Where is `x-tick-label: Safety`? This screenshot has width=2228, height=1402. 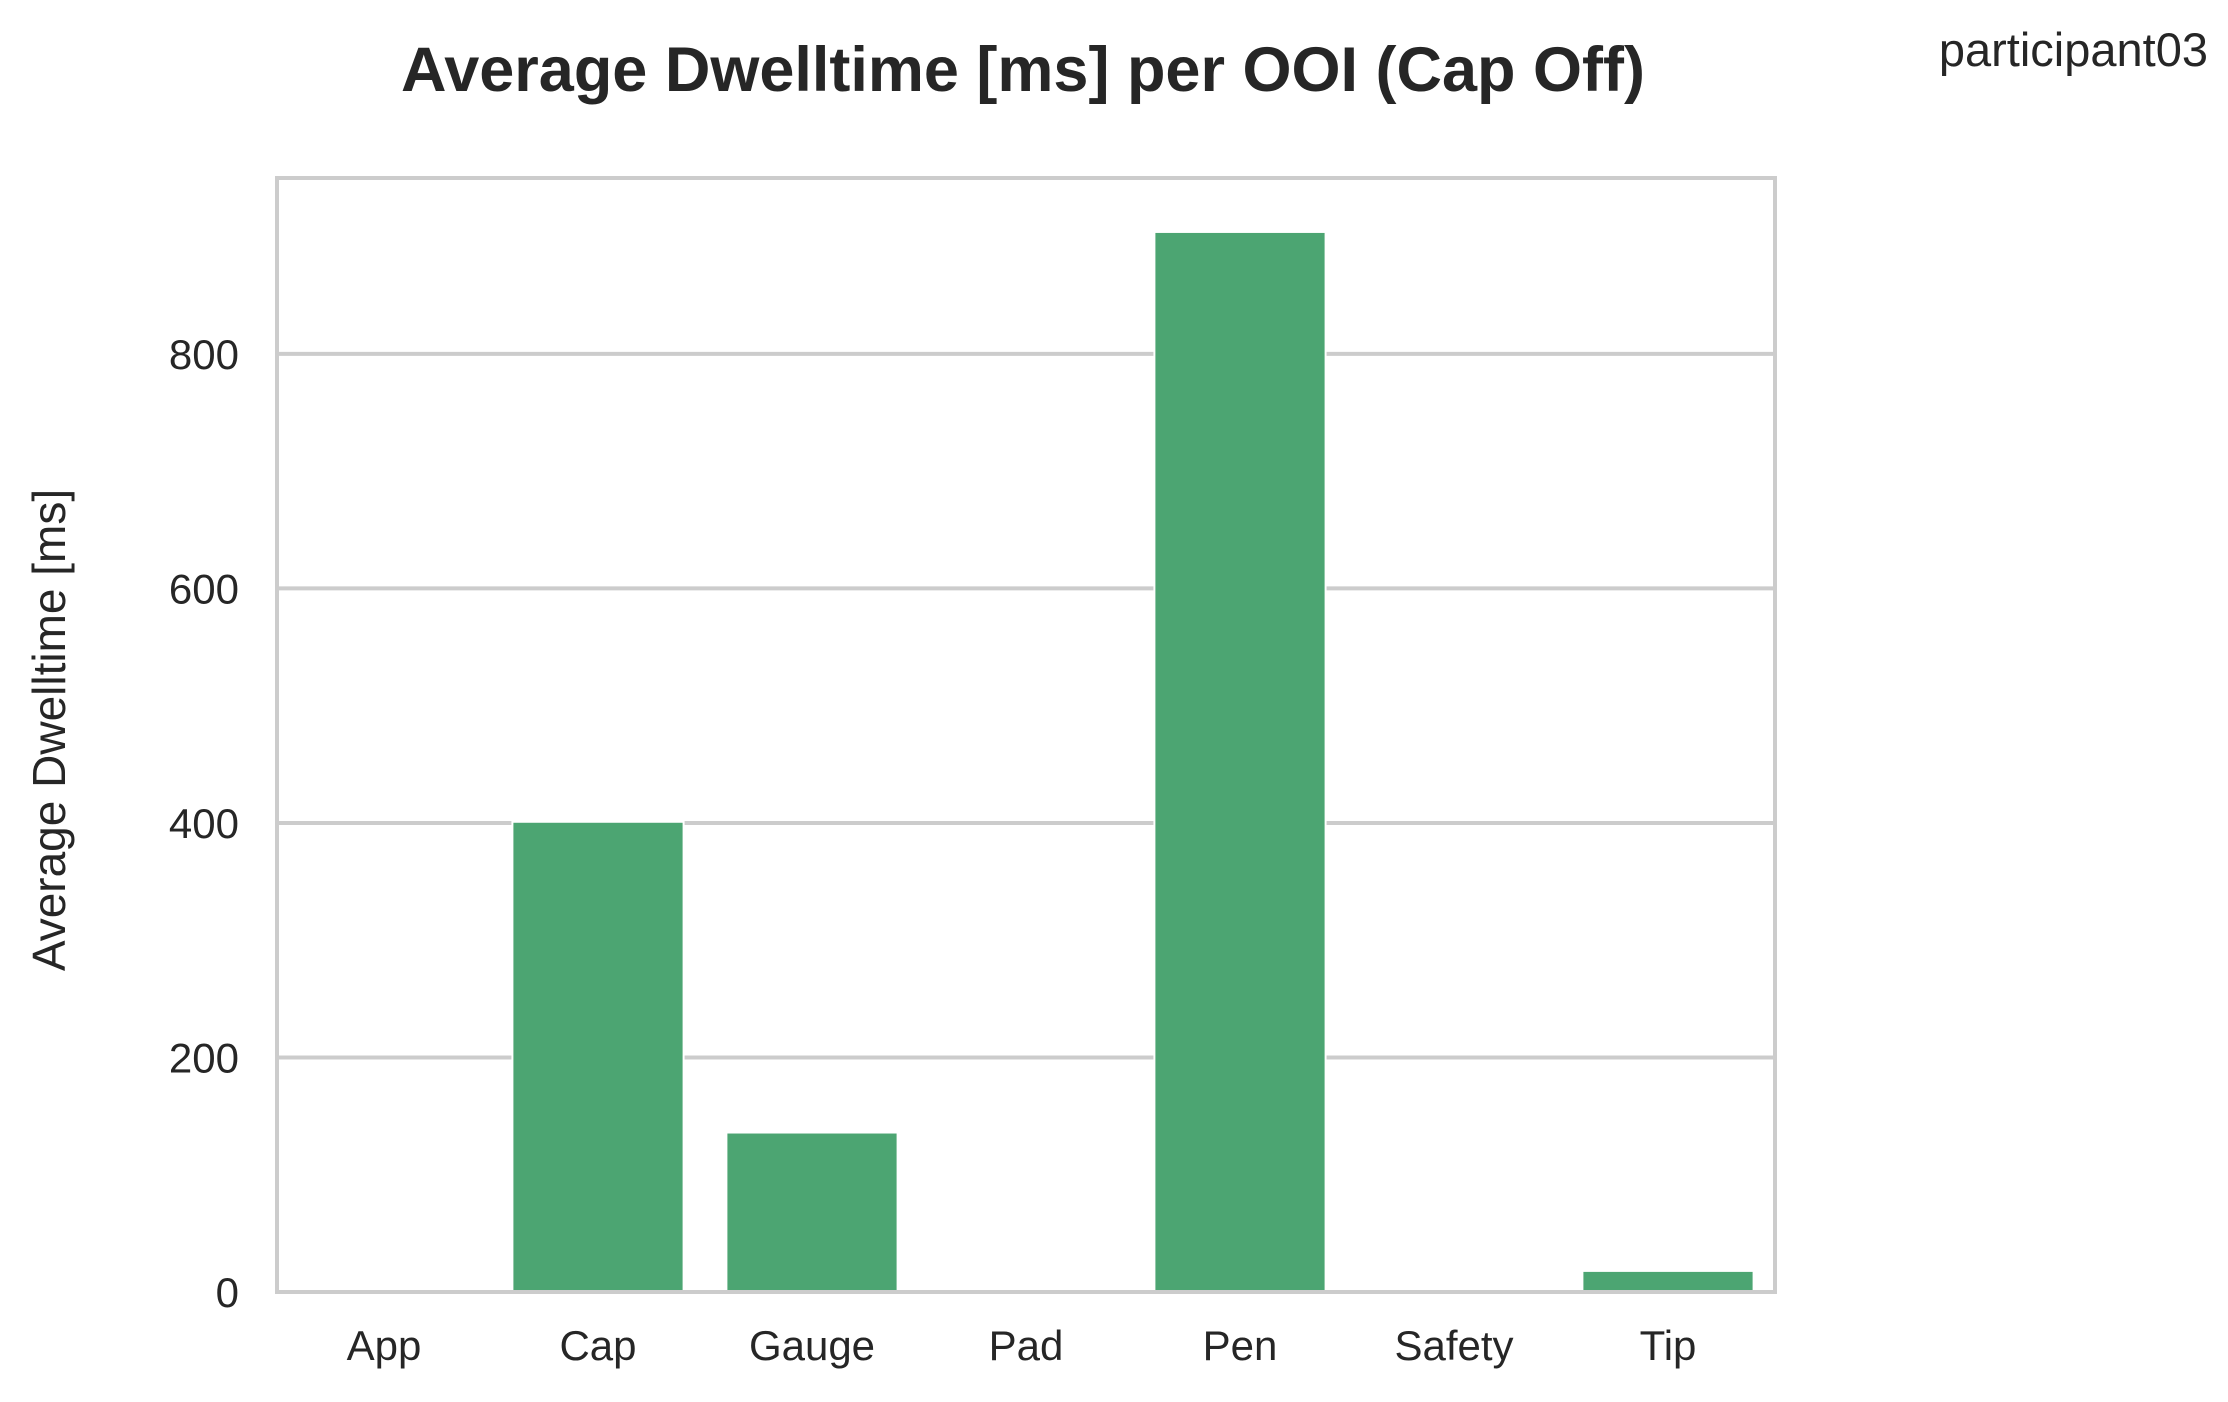 x-tick-label: Safety is located at coordinates (1453, 1345).